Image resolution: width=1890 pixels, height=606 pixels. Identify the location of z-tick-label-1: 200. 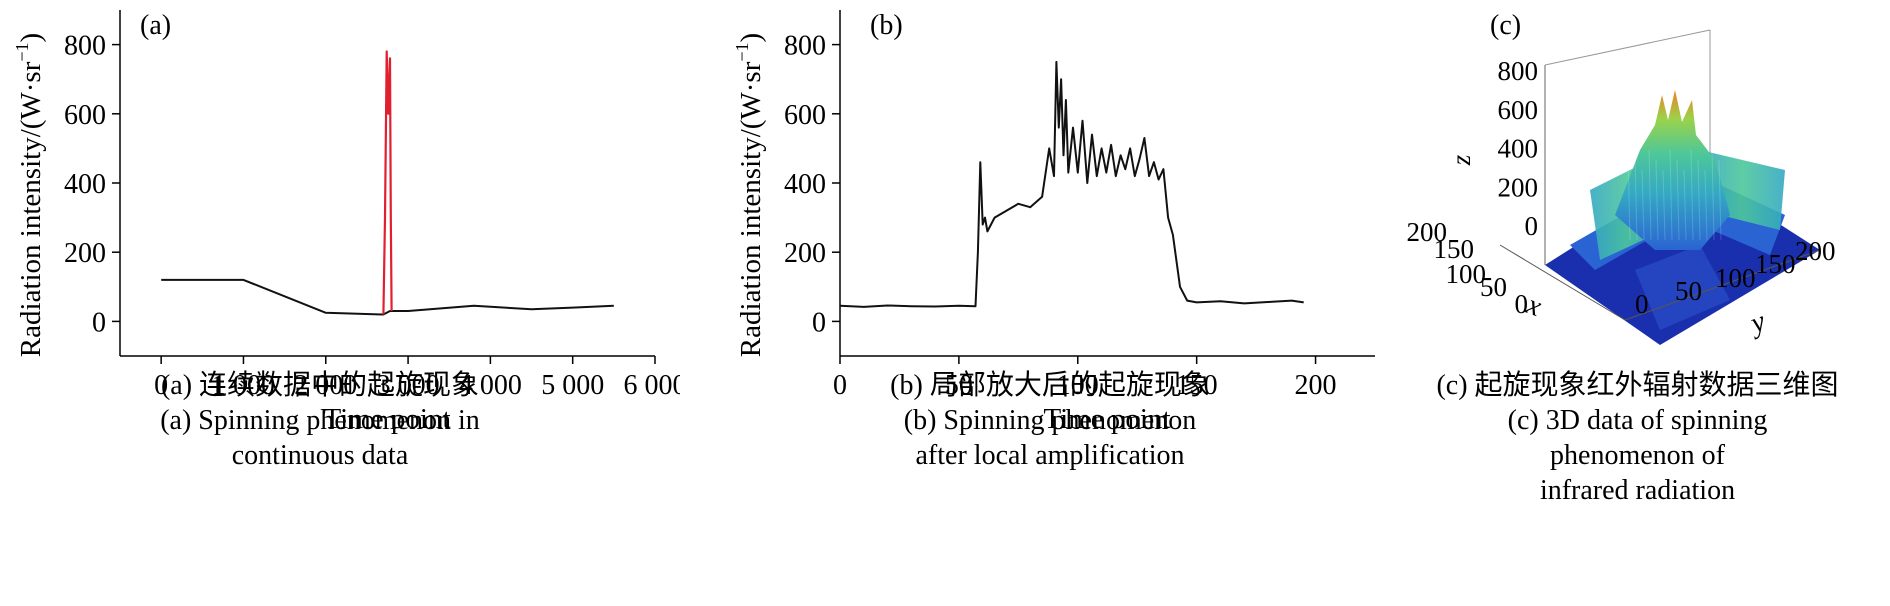
(1518, 187).